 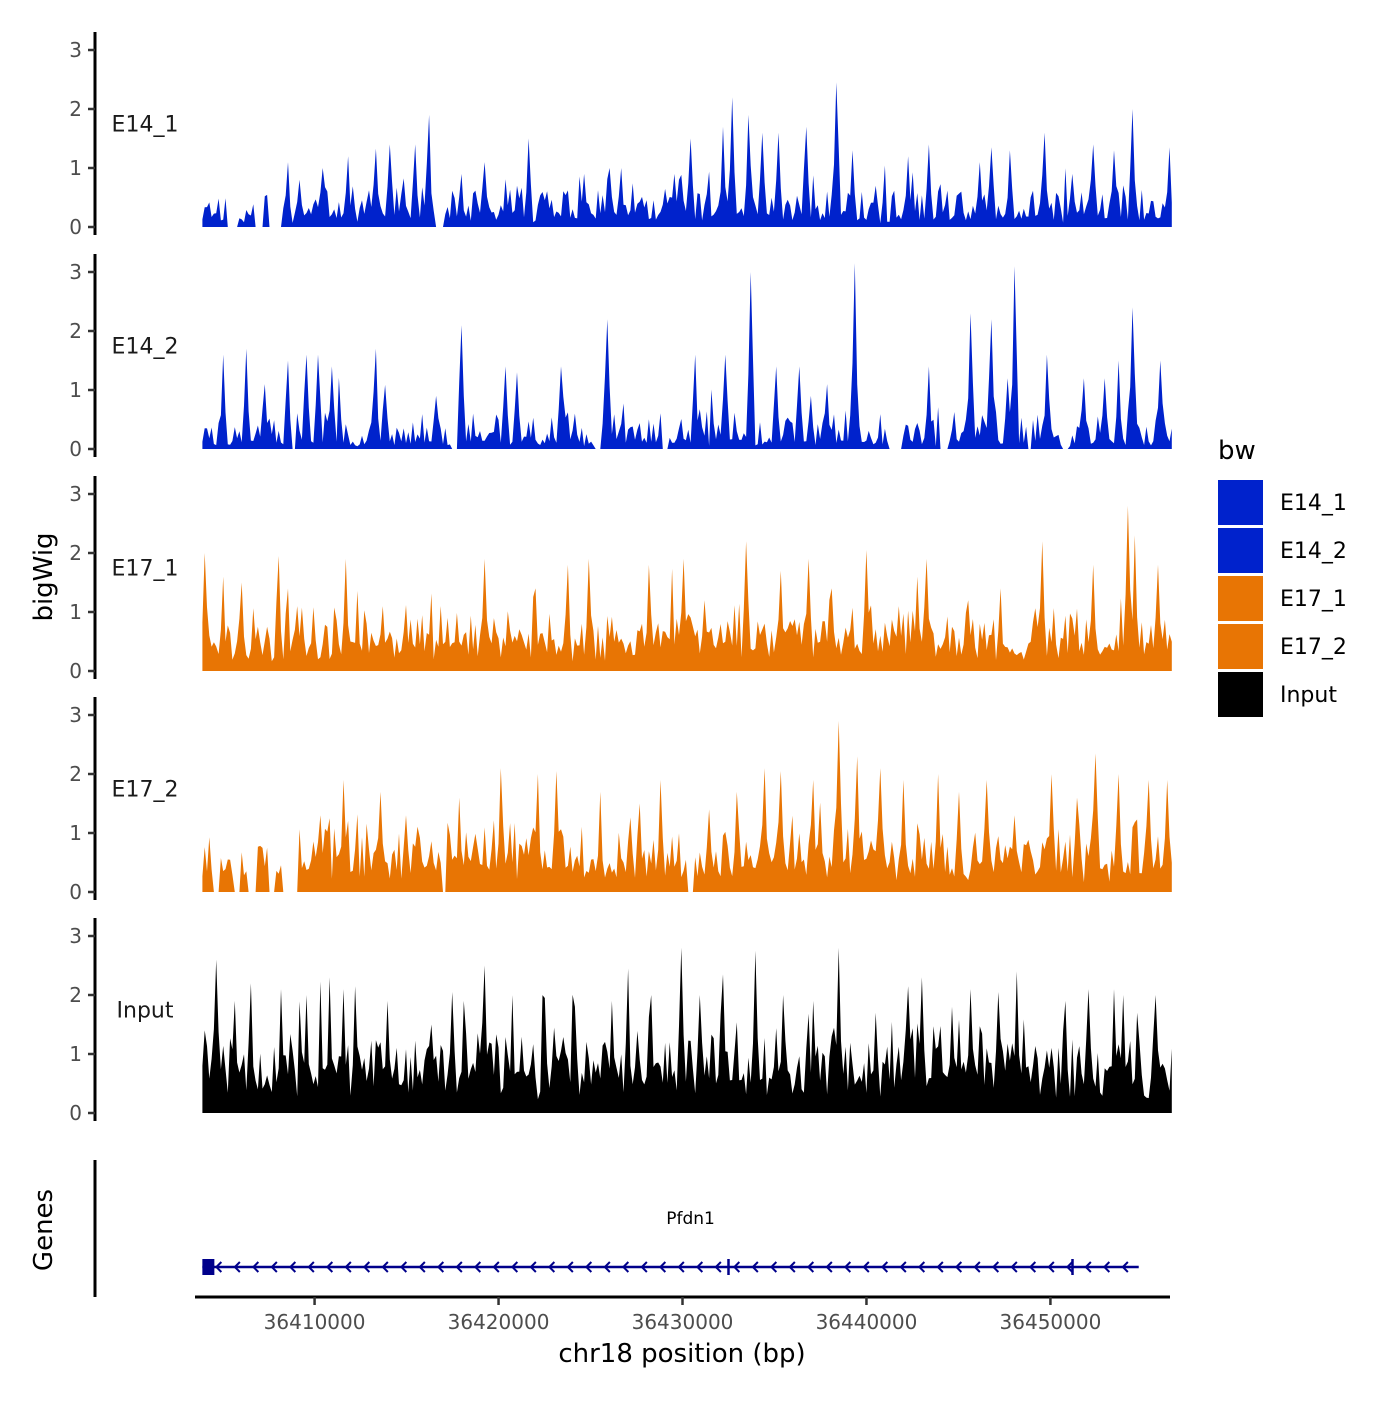 I want to click on x-tick-label-36440000: 36440000, so click(x=867, y=1322).